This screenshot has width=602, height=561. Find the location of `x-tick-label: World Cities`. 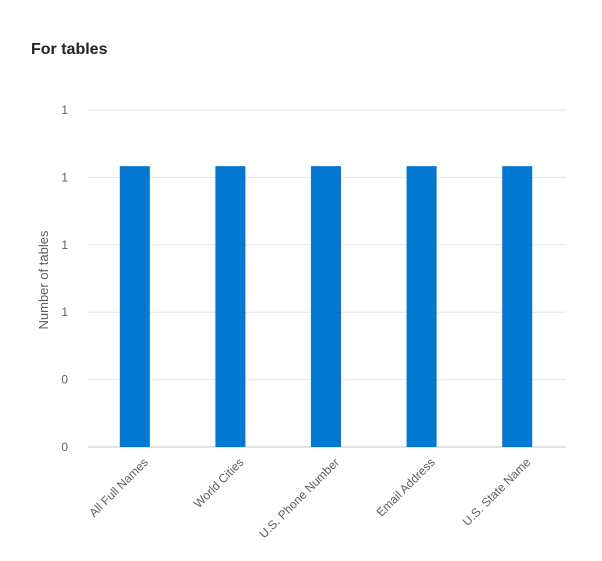

x-tick-label: World Cities is located at coordinates (218, 482).